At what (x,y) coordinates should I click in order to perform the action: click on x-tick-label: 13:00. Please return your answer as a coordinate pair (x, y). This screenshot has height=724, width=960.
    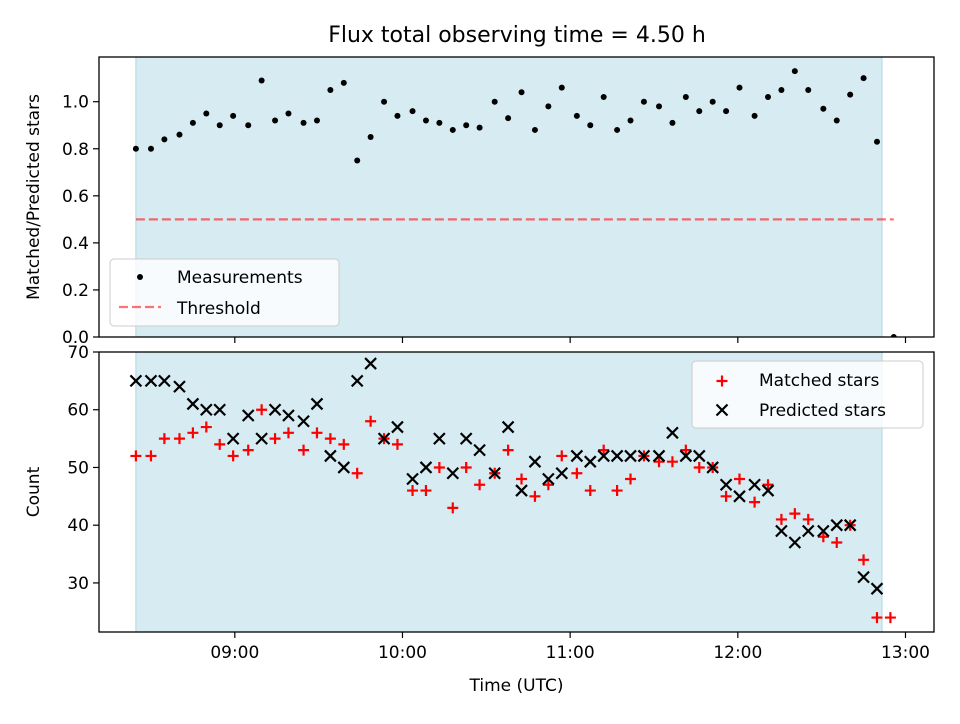
    Looking at the image, I should click on (905, 653).